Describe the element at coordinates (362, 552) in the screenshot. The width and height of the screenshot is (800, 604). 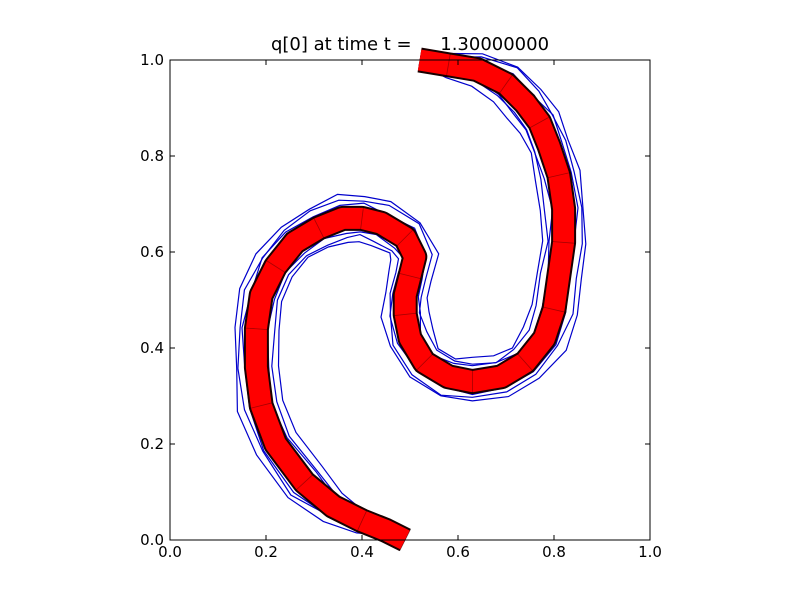
I see `x-tick-label: 0.4` at that location.